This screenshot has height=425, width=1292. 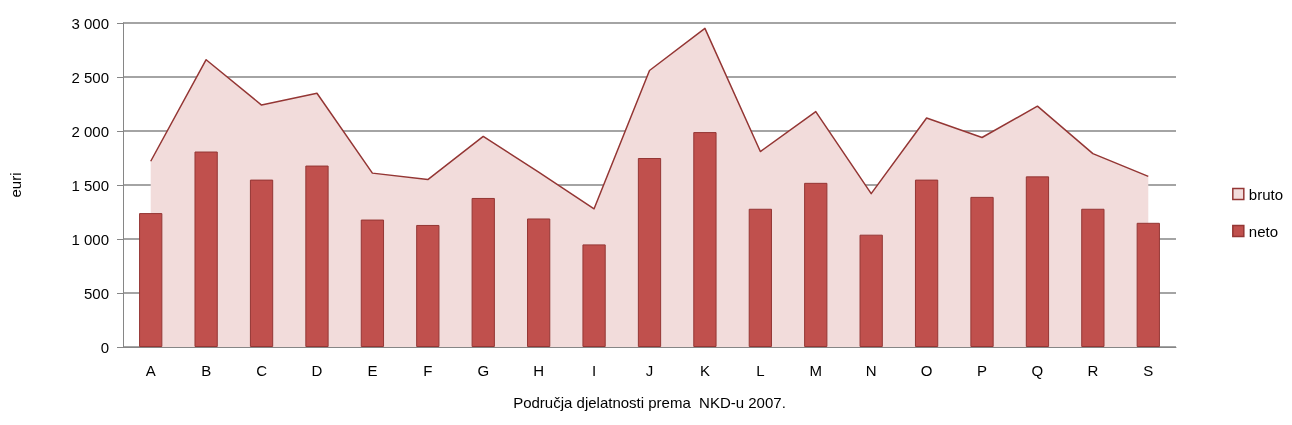 What do you see at coordinates (539, 370) in the screenshot?
I see `x-tick-label: H` at bounding box center [539, 370].